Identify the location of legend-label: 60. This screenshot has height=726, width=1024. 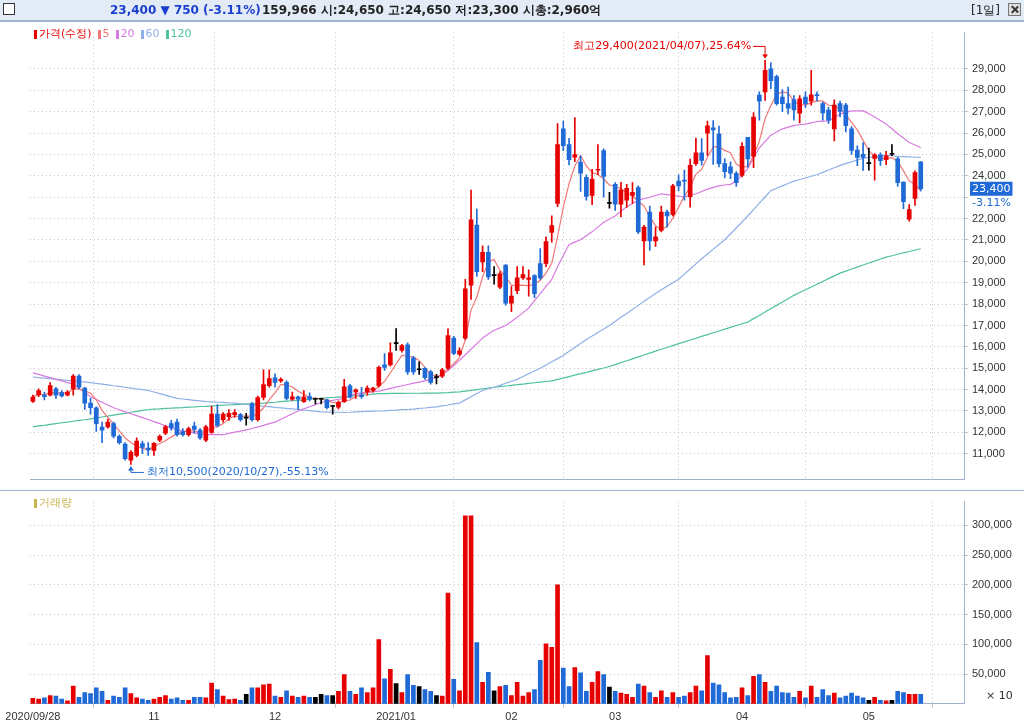
(152, 33).